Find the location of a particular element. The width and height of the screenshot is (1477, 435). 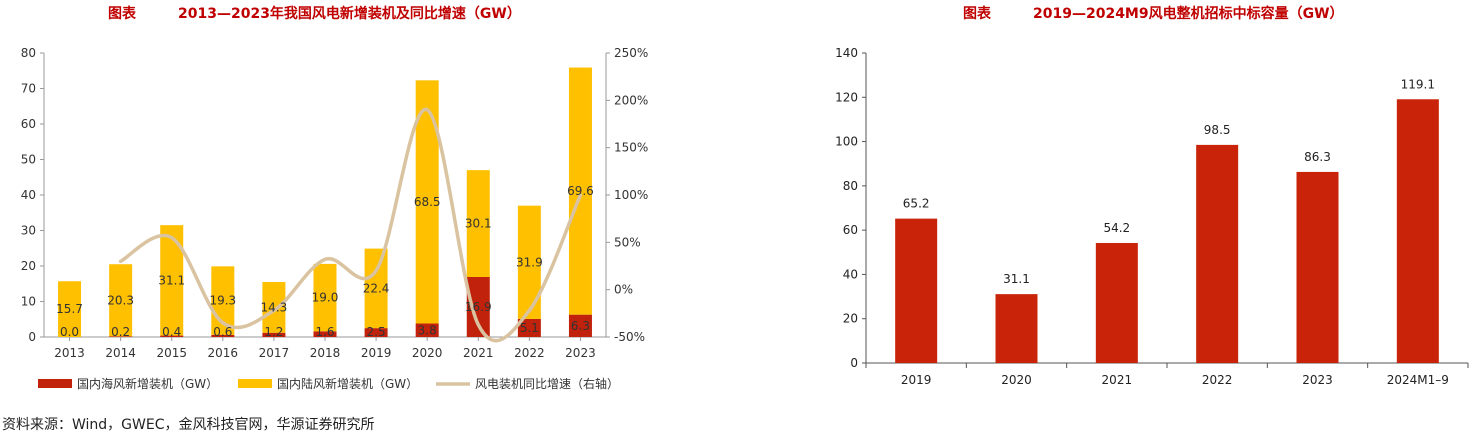

x-tick-label: 2017 is located at coordinates (274, 353).